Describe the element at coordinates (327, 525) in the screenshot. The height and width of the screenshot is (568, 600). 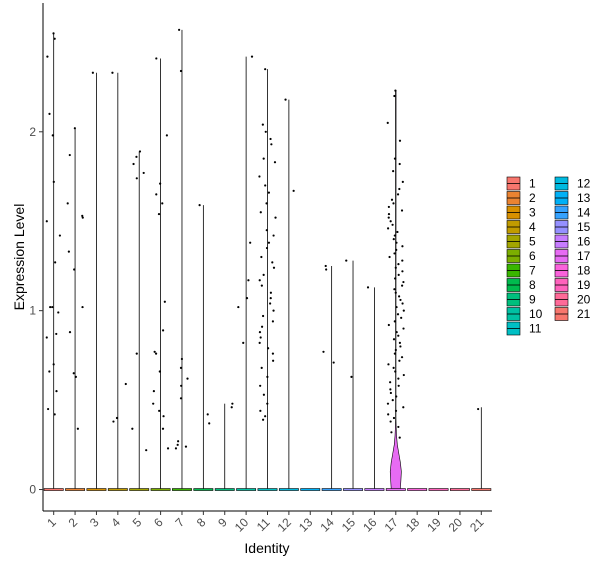
I see `x-tick-label: 14` at that location.